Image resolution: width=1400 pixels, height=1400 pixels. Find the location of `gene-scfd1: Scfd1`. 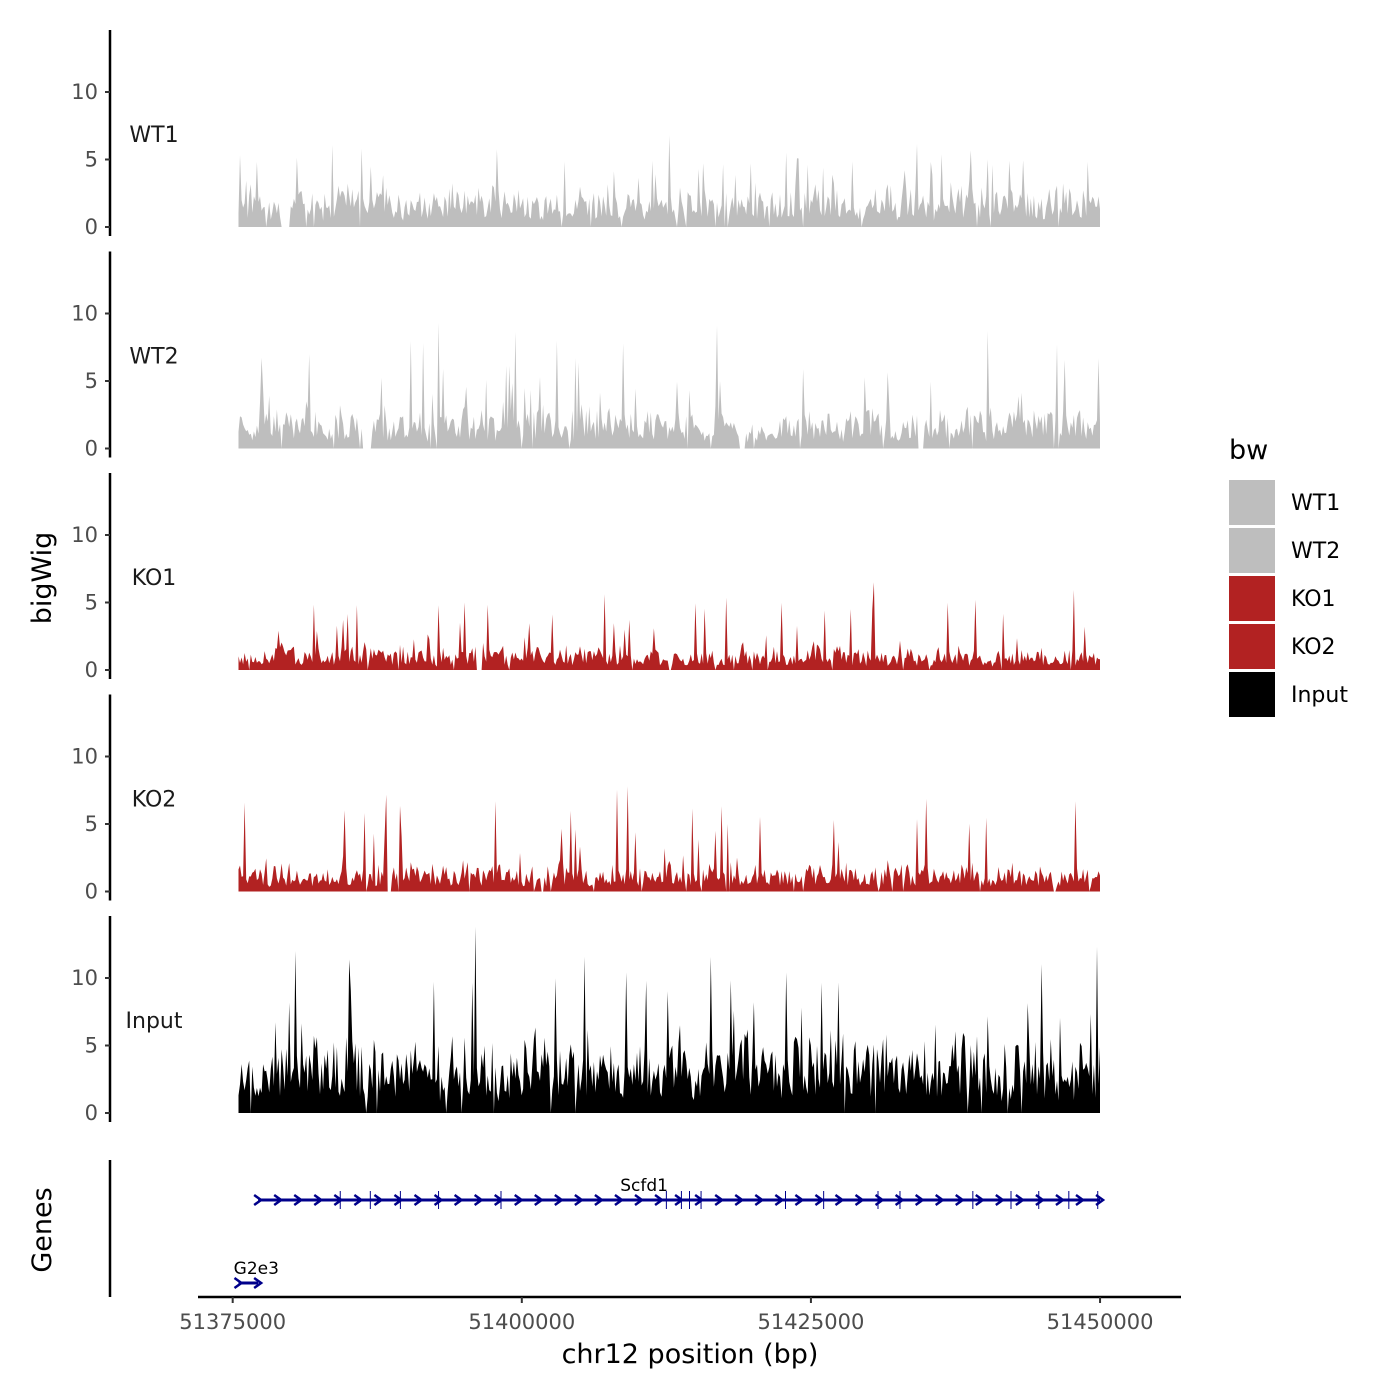

gene-scfd1: Scfd1 is located at coordinates (679, 1192).